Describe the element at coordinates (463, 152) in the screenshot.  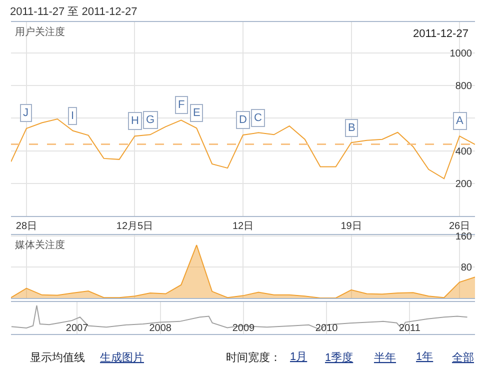
I see `y-tick-label: 400` at that location.